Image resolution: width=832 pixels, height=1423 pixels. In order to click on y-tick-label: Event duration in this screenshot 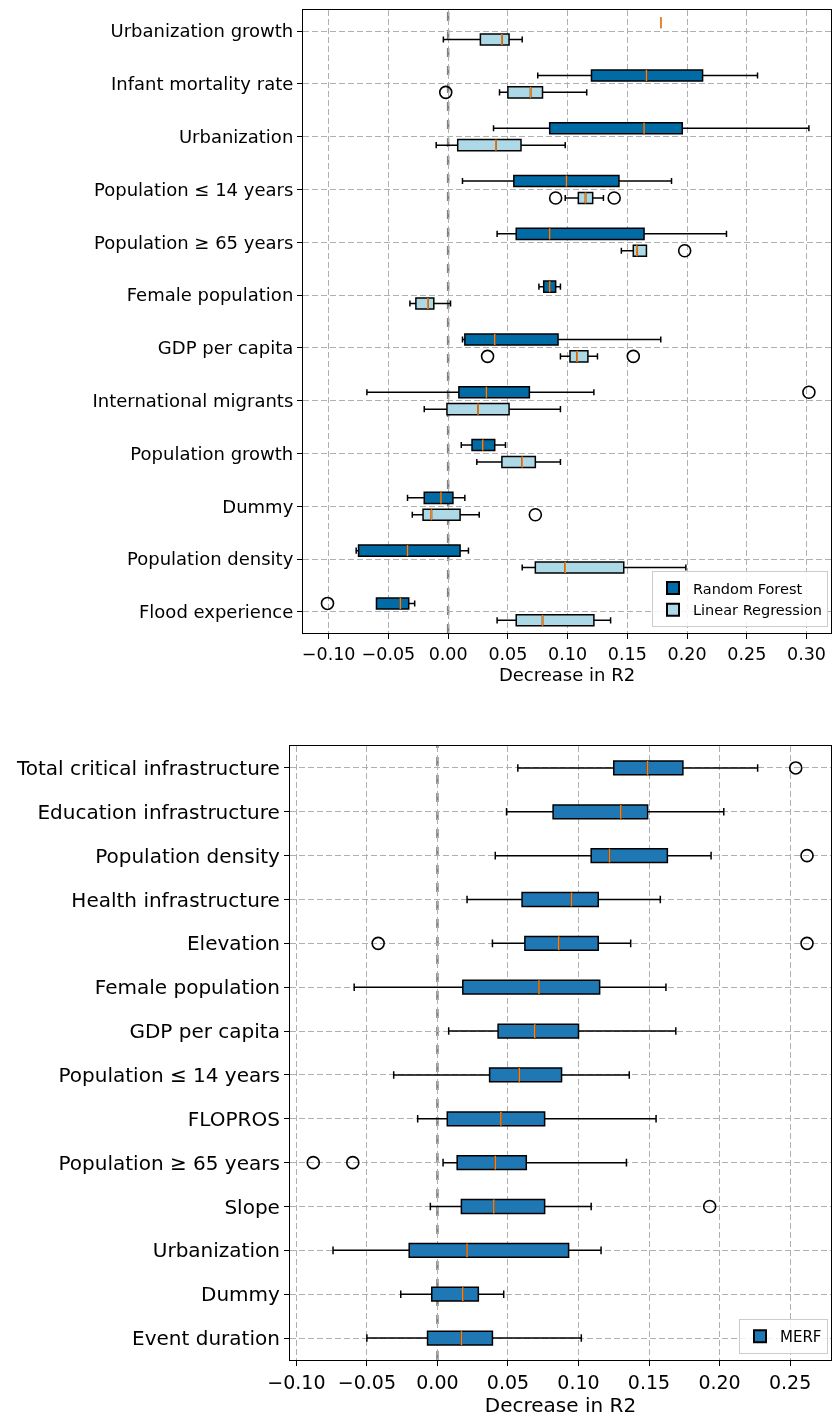, I will do `click(206, 1338)`.